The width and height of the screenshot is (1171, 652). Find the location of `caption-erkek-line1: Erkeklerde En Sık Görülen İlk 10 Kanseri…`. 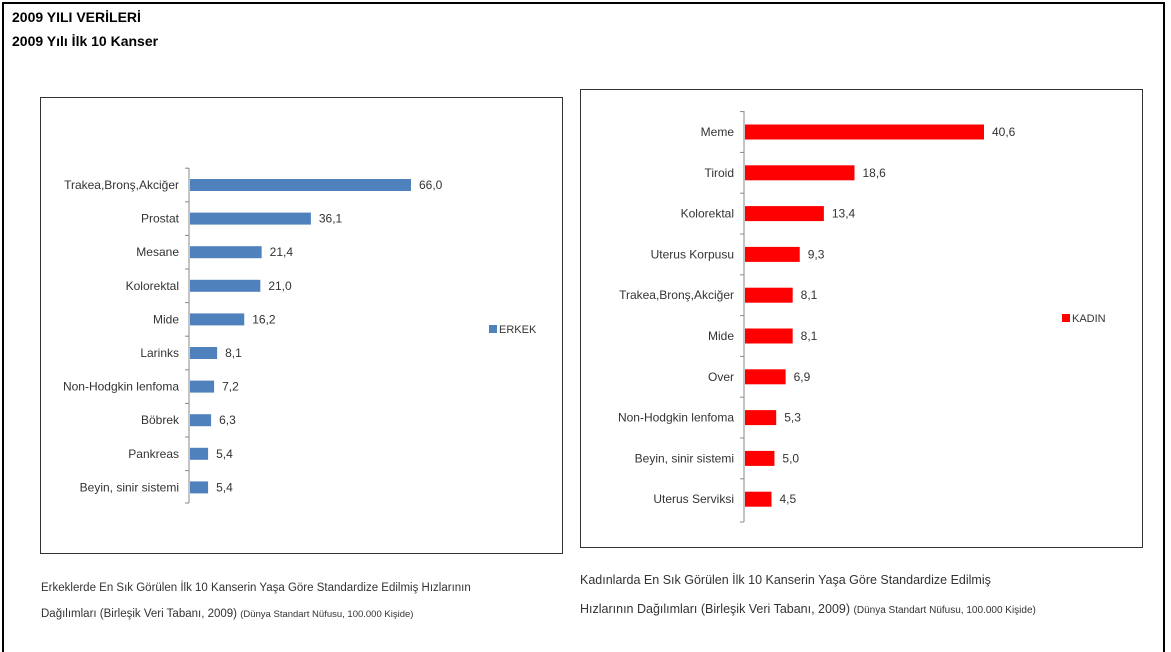

caption-erkek-line1: Erkeklerde En Sık Görülen İlk 10 Kanseri… is located at coordinates (256, 588).